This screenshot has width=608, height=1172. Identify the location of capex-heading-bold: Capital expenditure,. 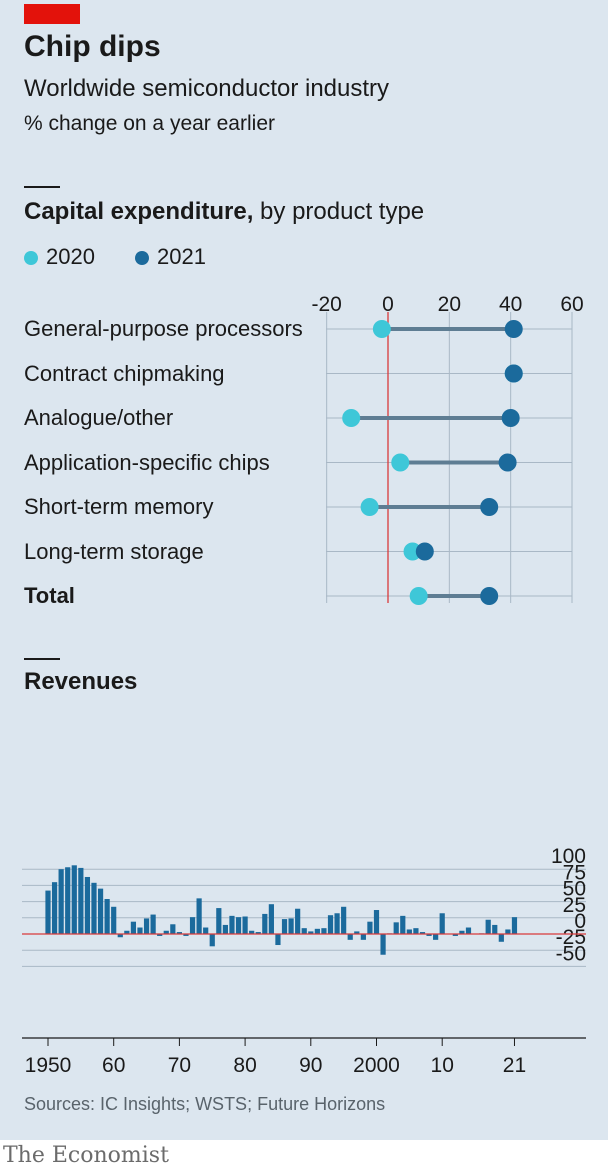
(139, 211).